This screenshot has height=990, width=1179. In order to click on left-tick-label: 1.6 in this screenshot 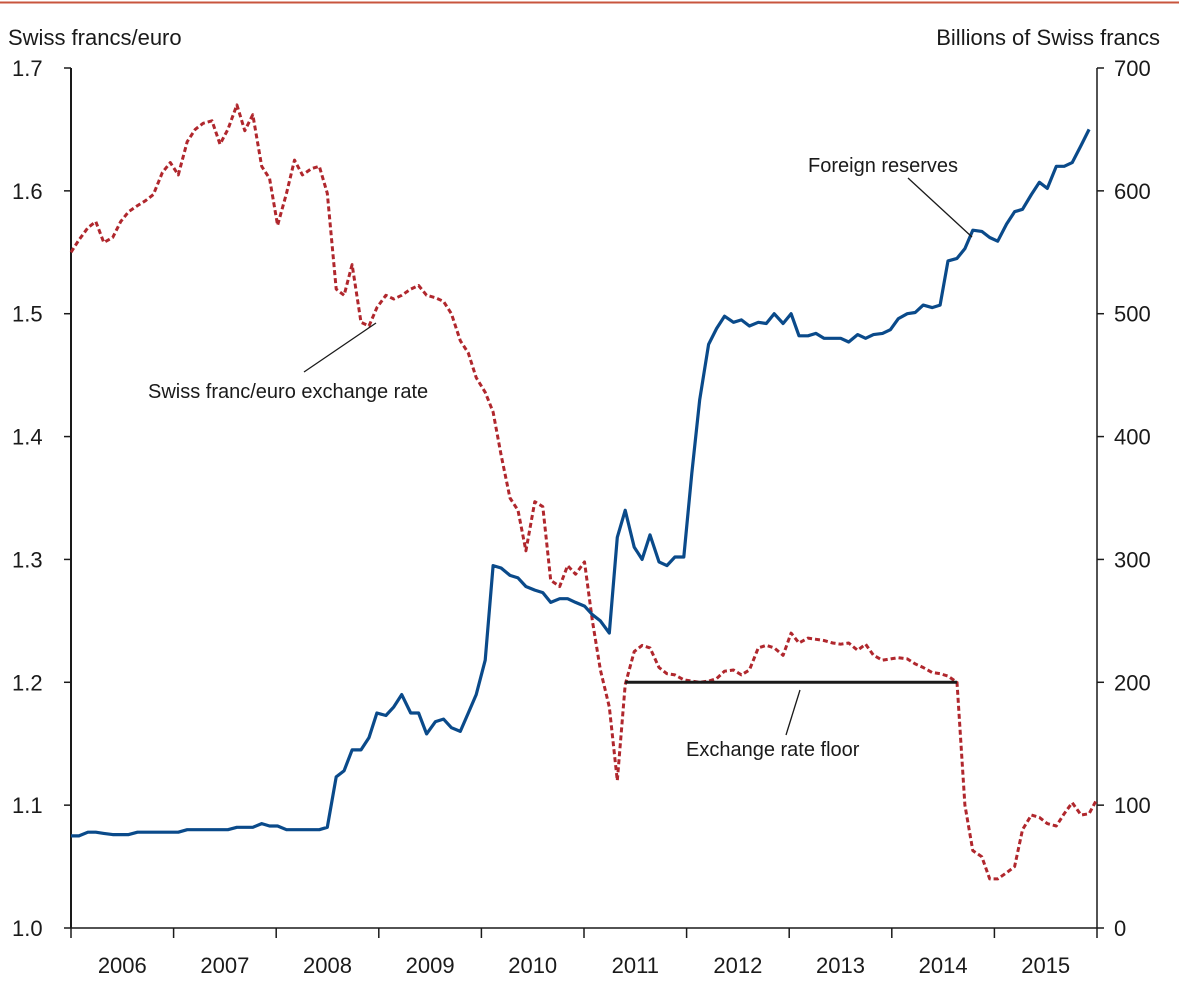, I will do `click(27, 191)`.